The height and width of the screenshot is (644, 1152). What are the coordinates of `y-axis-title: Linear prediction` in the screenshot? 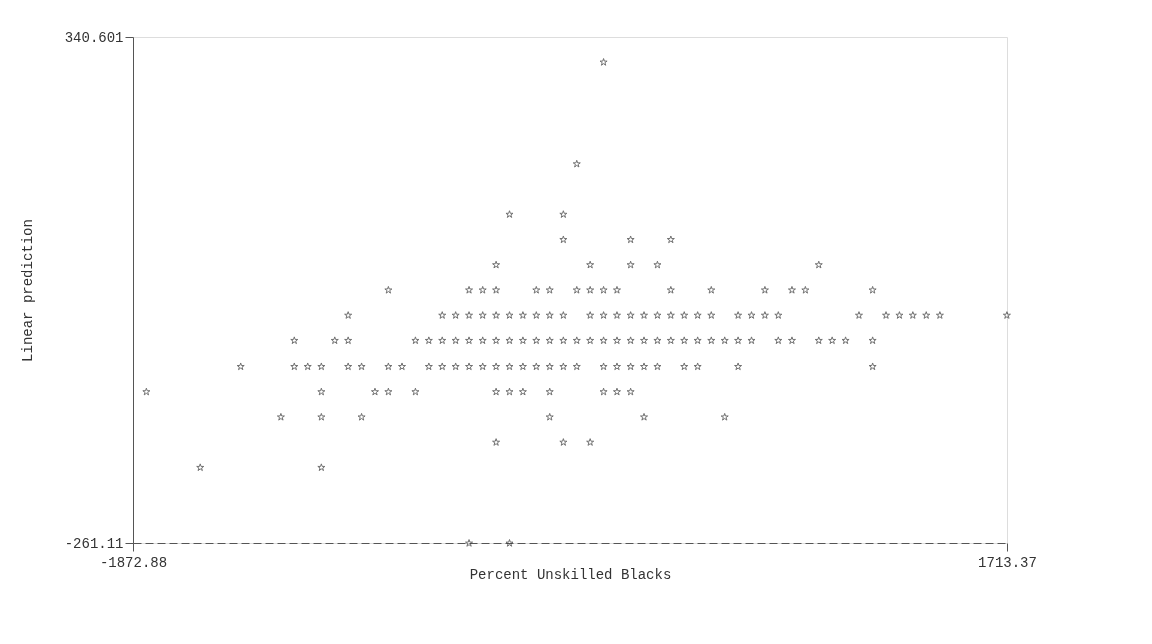 It's located at (27, 290).